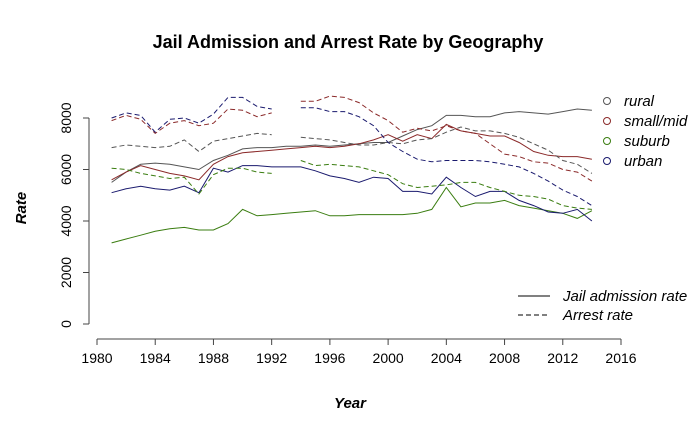 The height and width of the screenshot is (432, 700). I want to click on legend-marker-small-mid, so click(607, 121).